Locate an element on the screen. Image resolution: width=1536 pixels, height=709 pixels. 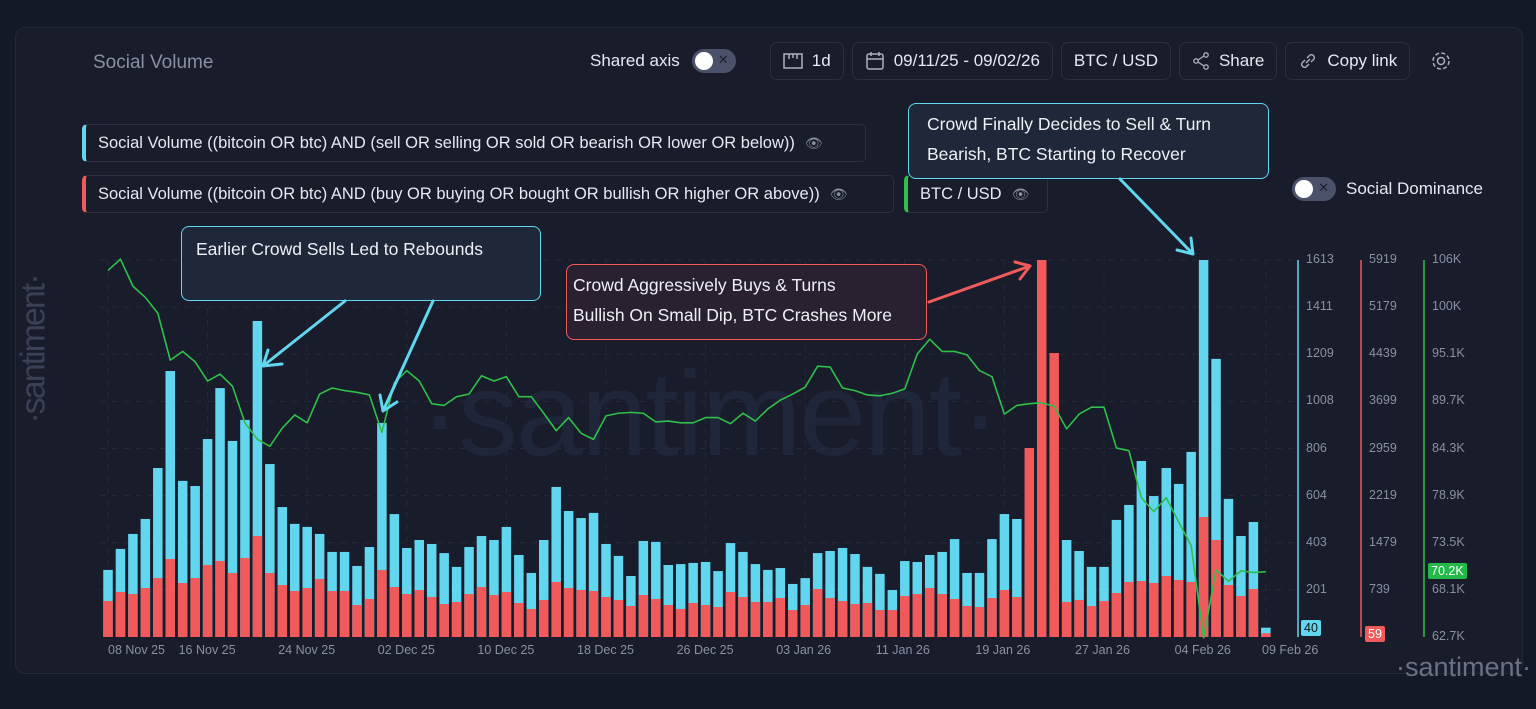
watermark-center: ·santiment· is located at coordinates (710, 414).